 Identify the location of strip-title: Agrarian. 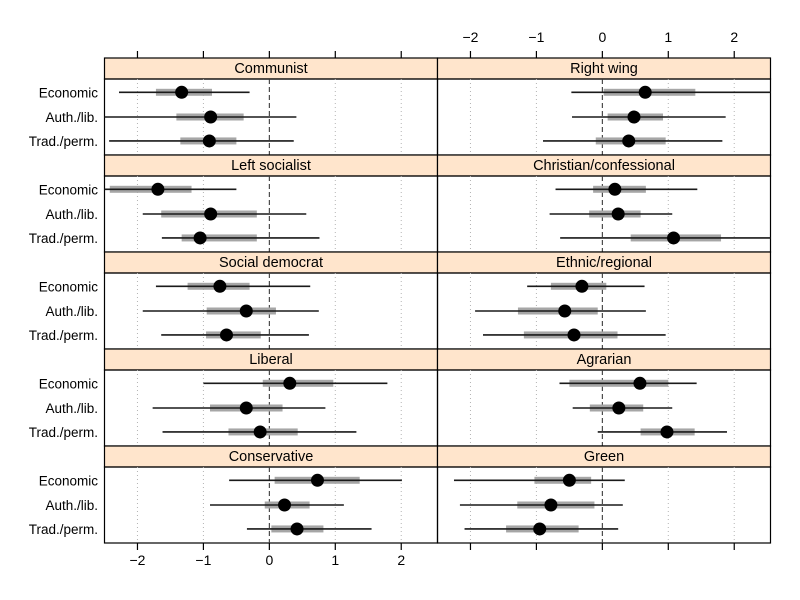
(604, 360).